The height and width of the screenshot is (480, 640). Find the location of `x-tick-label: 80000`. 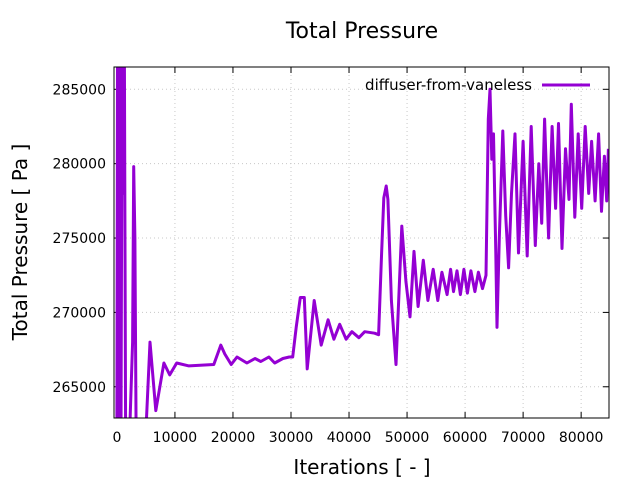

x-tick-label: 80000 is located at coordinates (581, 438).